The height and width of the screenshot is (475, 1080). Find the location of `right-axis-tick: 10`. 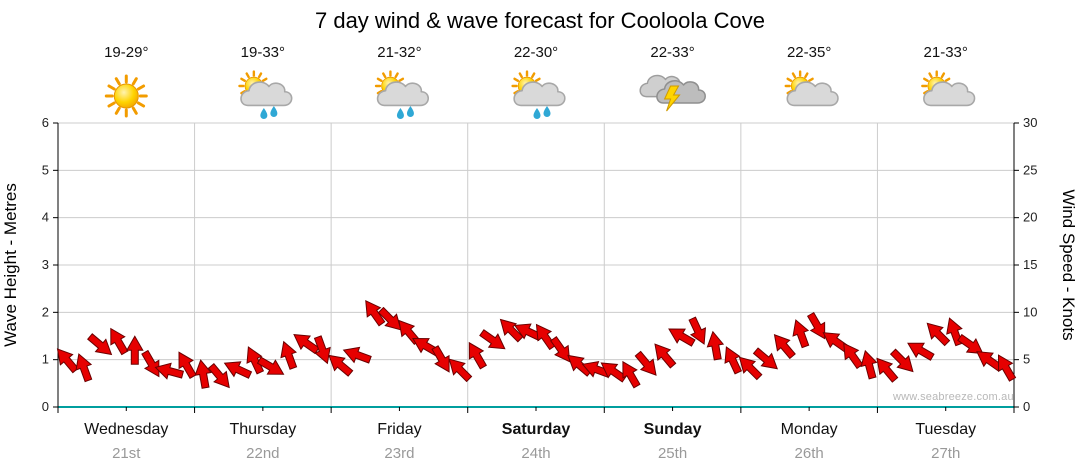

right-axis-tick: 10 is located at coordinates (1030, 311).